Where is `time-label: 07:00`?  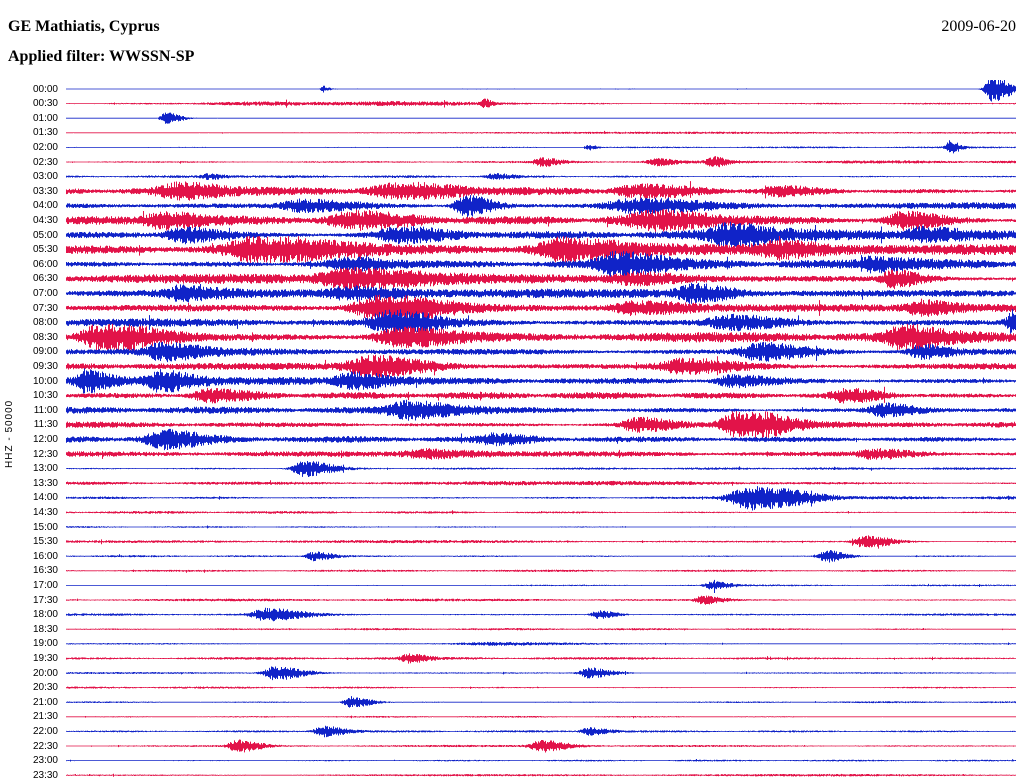
time-label: 07:00 is located at coordinates (45, 293).